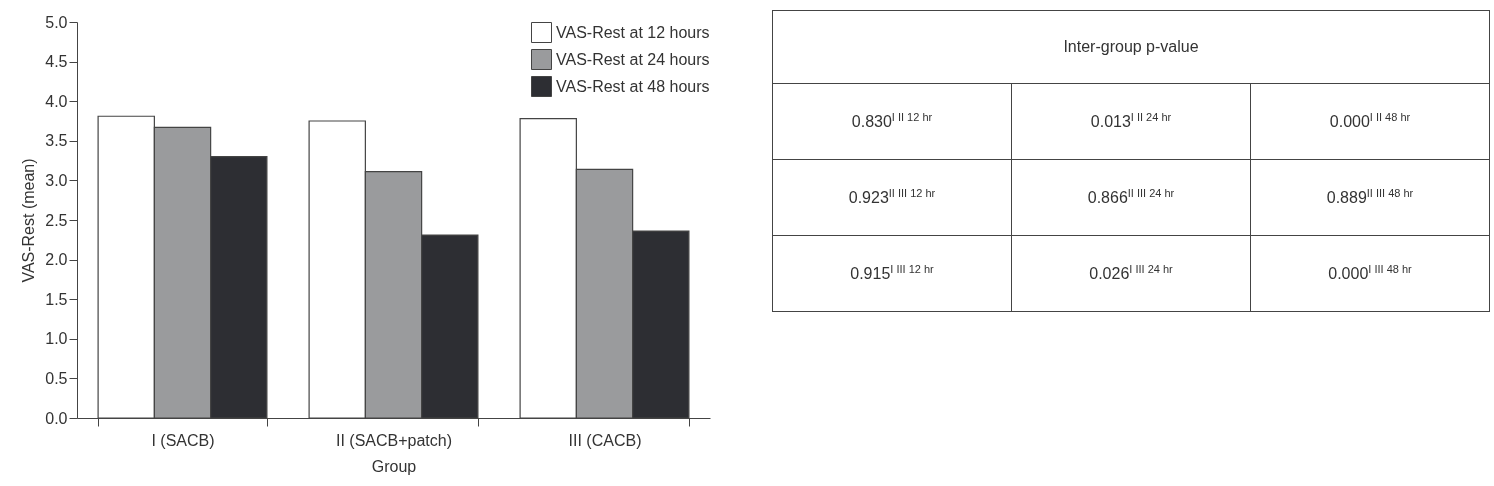 This screenshot has height=486, width=1494. What do you see at coordinates (56, 339) in the screenshot?
I see `y-tick-label: 1.0` at bounding box center [56, 339].